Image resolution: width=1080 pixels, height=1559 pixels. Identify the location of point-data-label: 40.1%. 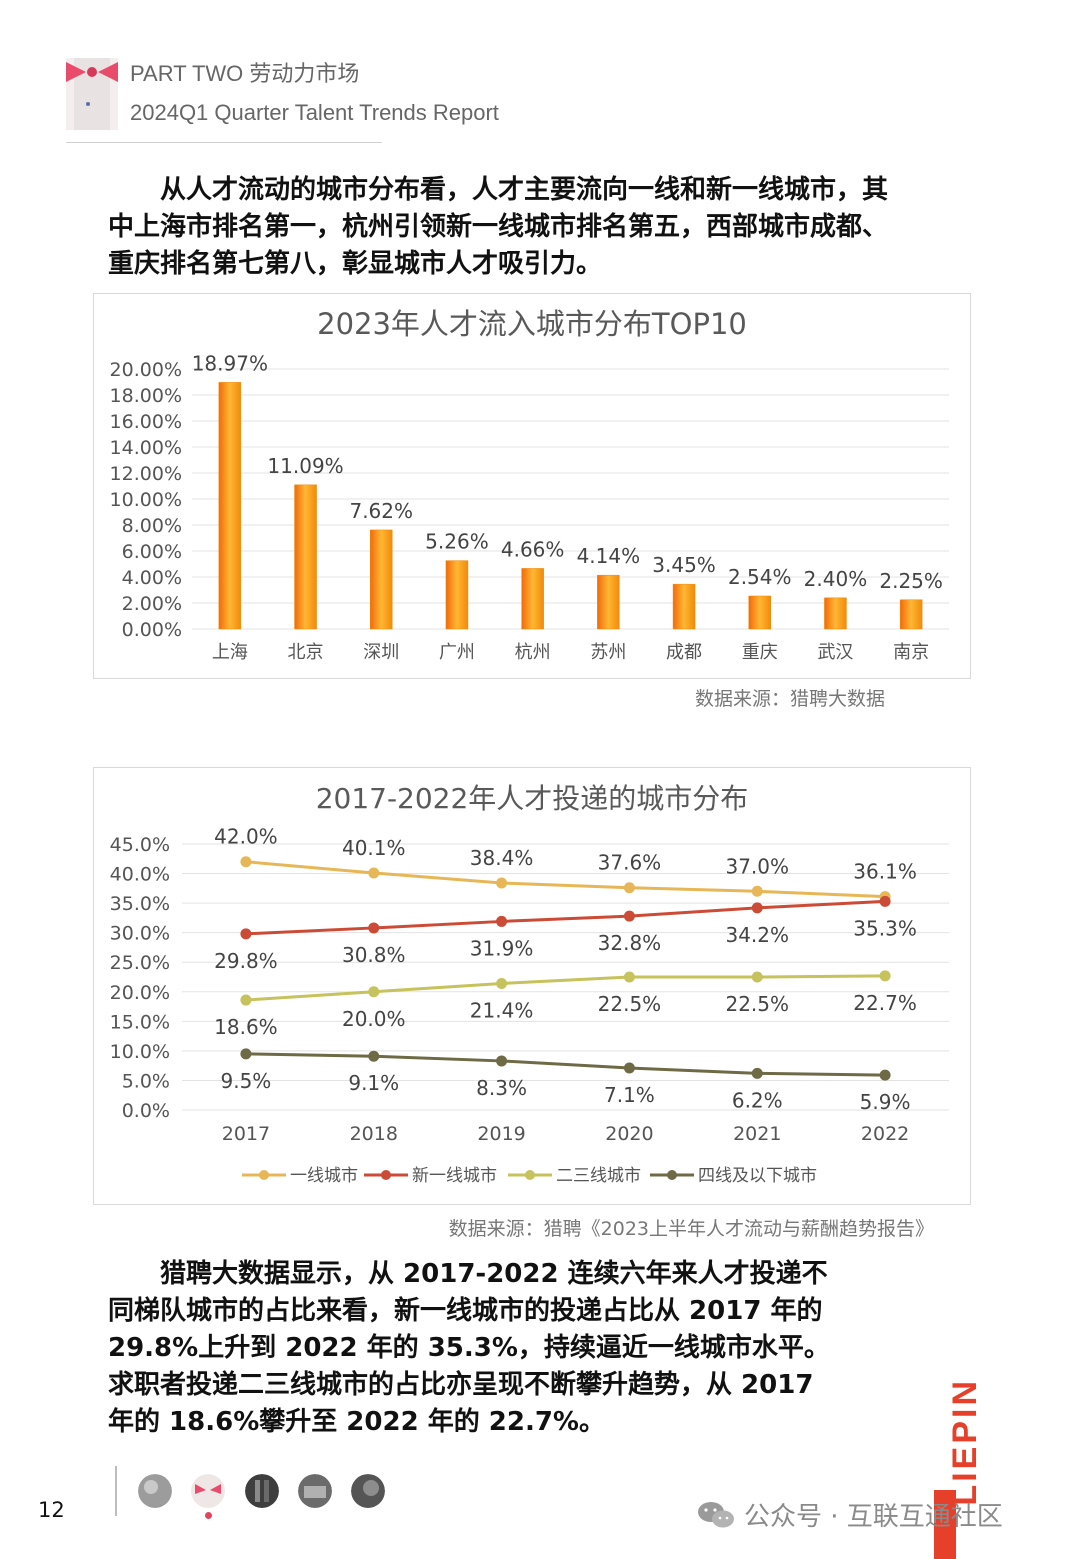
(374, 848).